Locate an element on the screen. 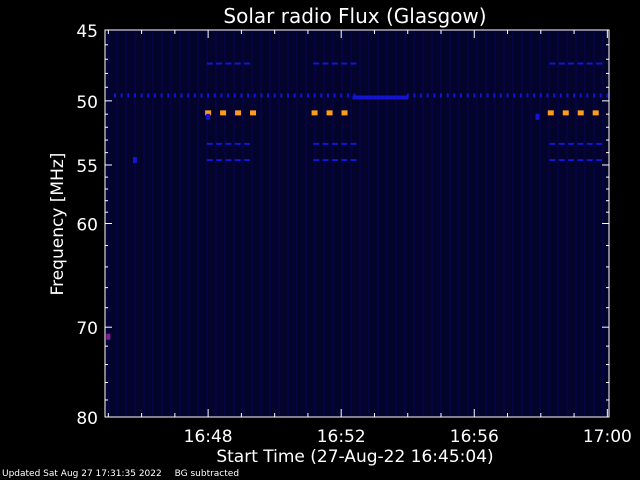 Image resolution: width=640 pixels, height=480 pixels. y-tick-label: 45 is located at coordinates (87, 32).